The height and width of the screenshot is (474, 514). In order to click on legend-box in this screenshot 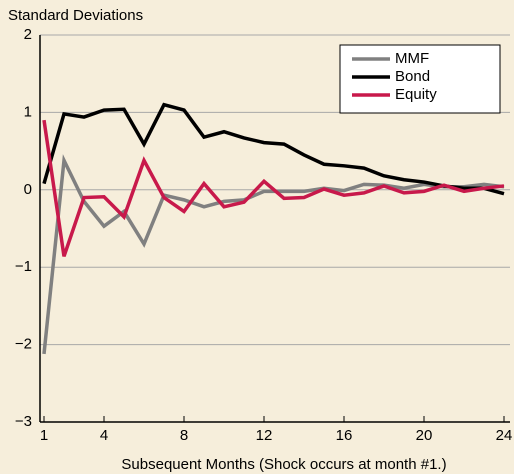, I will do `click(420, 79)`.